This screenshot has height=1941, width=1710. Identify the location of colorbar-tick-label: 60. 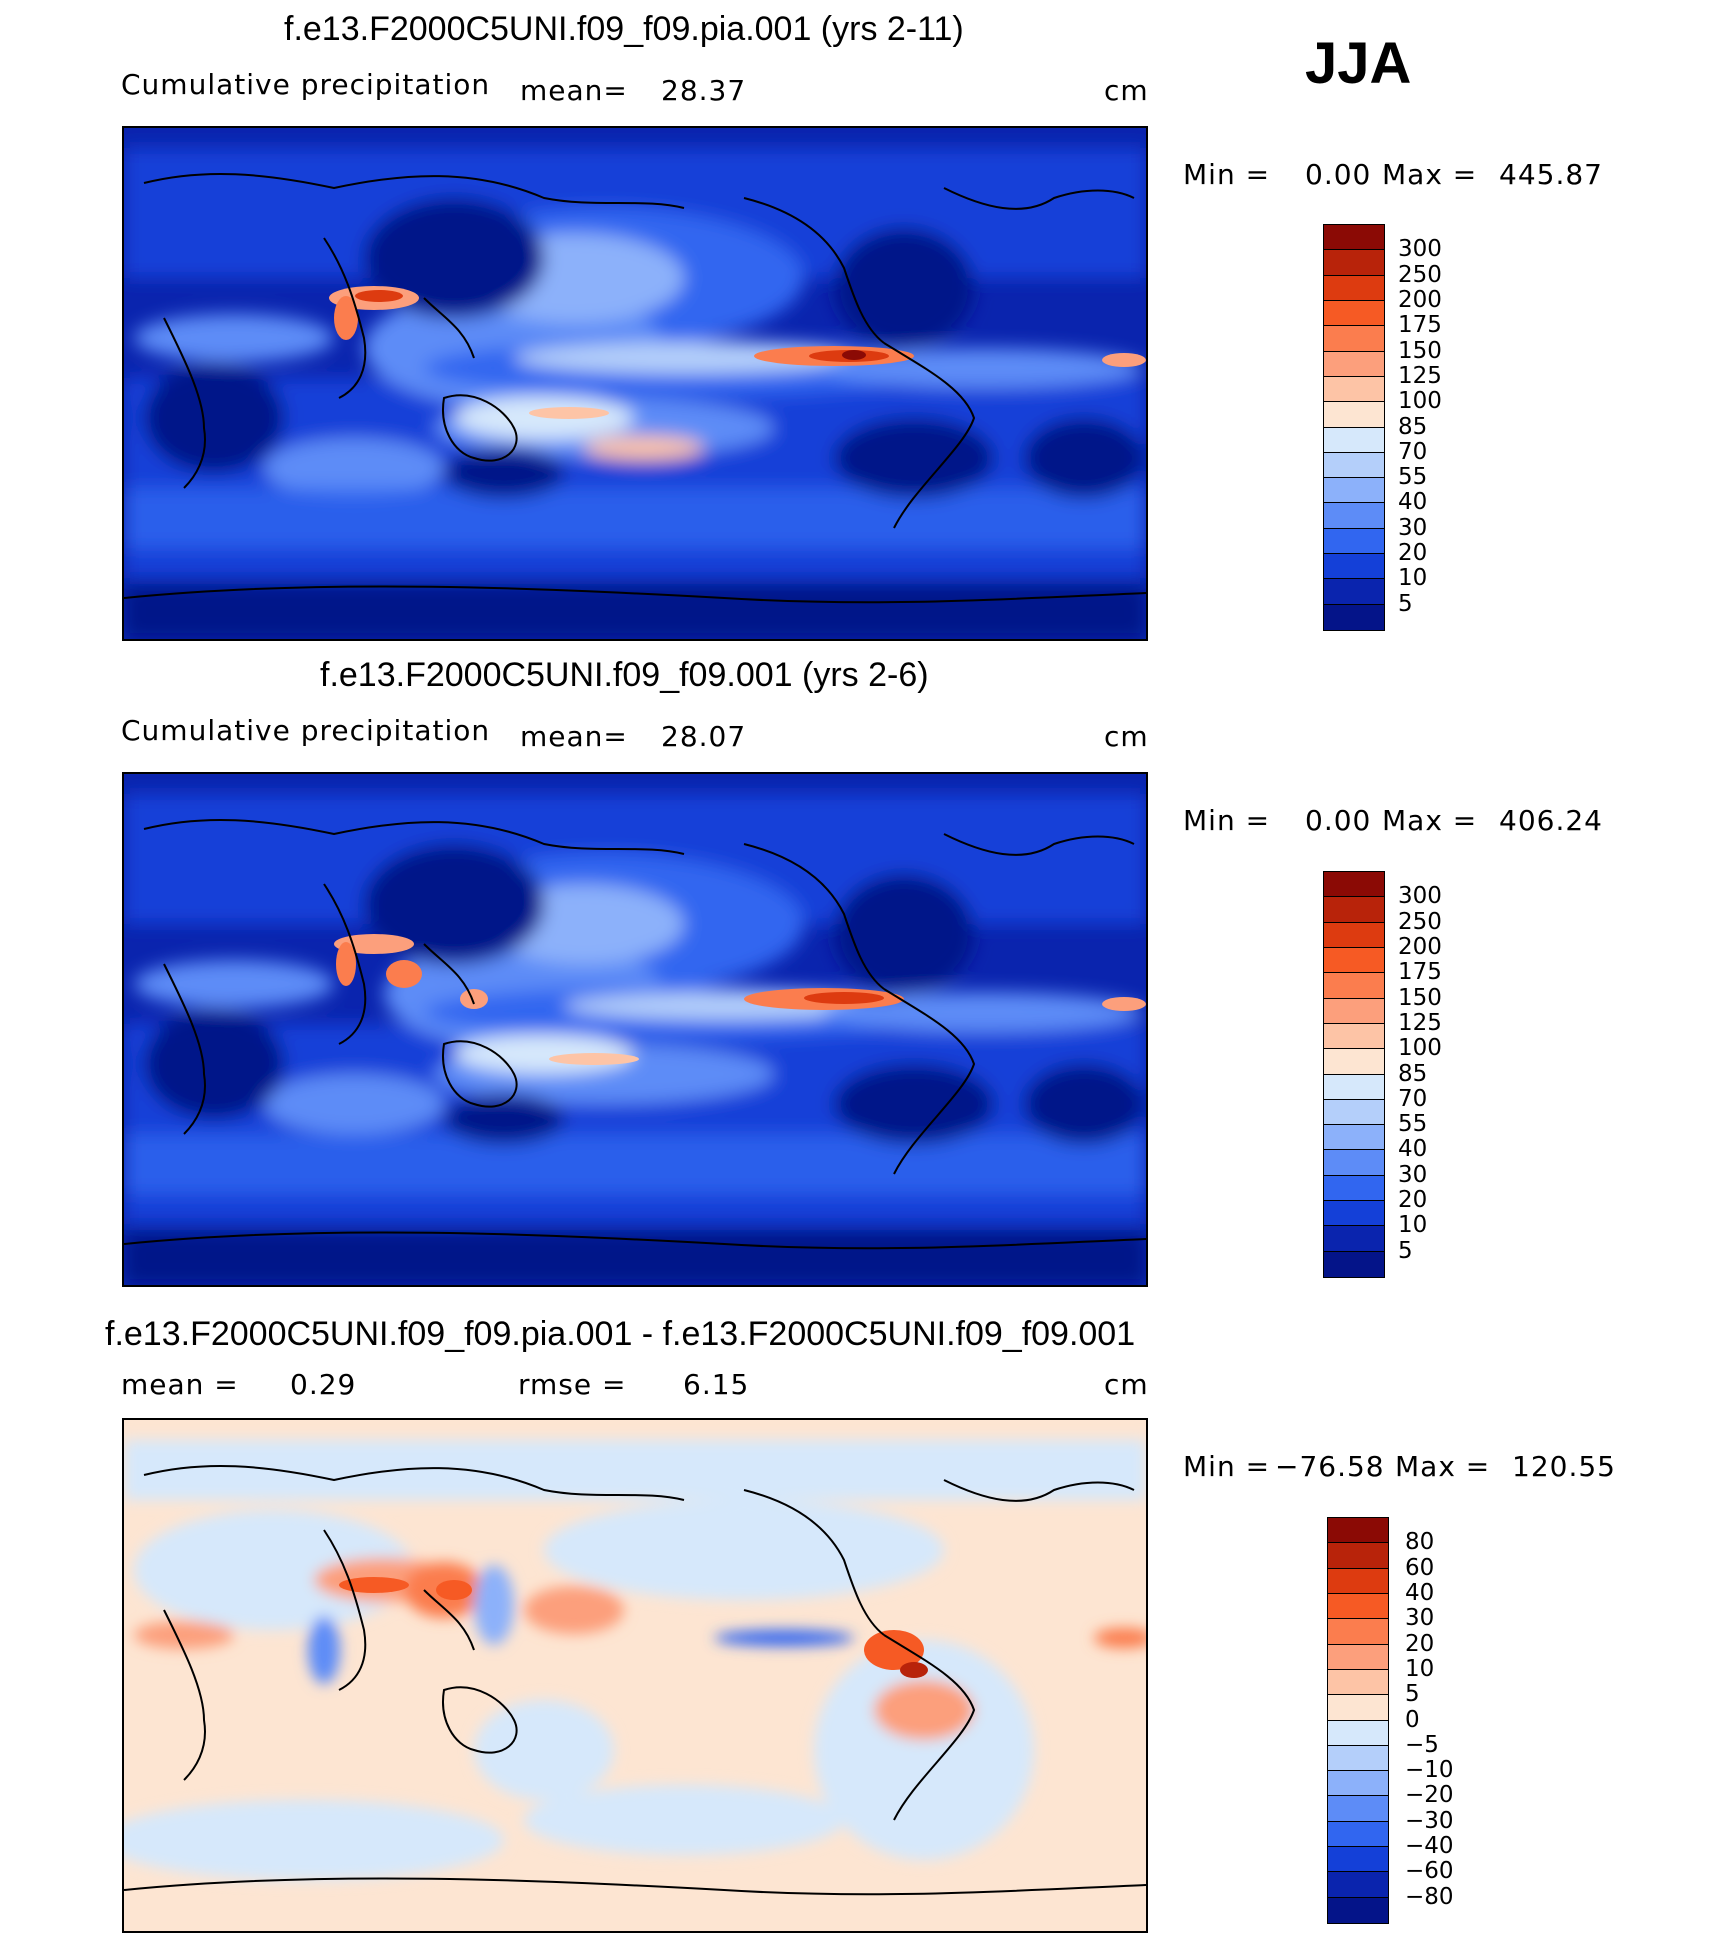
(1420, 1567).